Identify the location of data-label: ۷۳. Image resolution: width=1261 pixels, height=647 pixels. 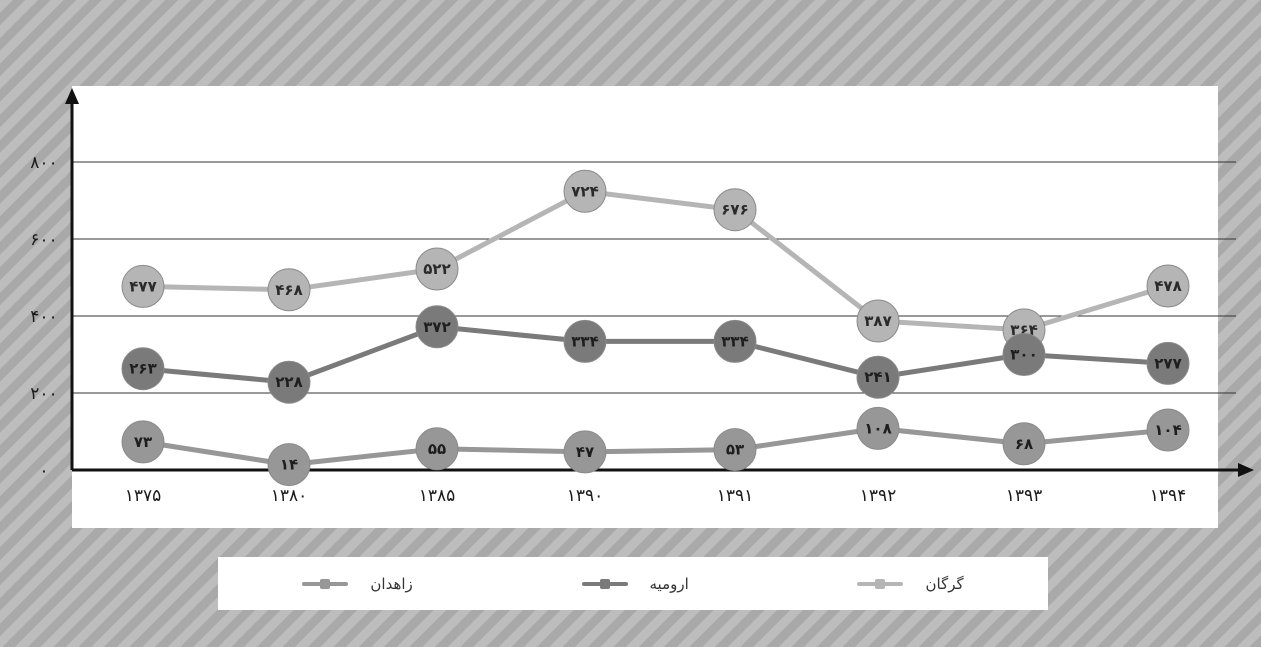
(143, 442).